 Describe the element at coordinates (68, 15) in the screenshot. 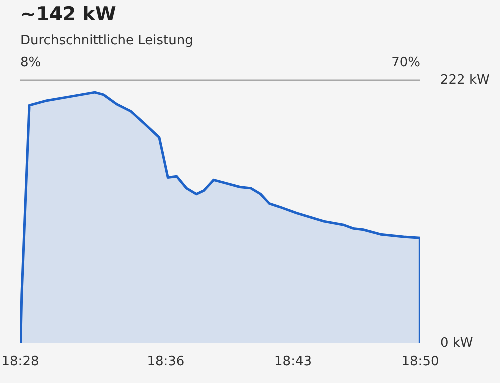

I see `chart-title: ~142 kW` at that location.